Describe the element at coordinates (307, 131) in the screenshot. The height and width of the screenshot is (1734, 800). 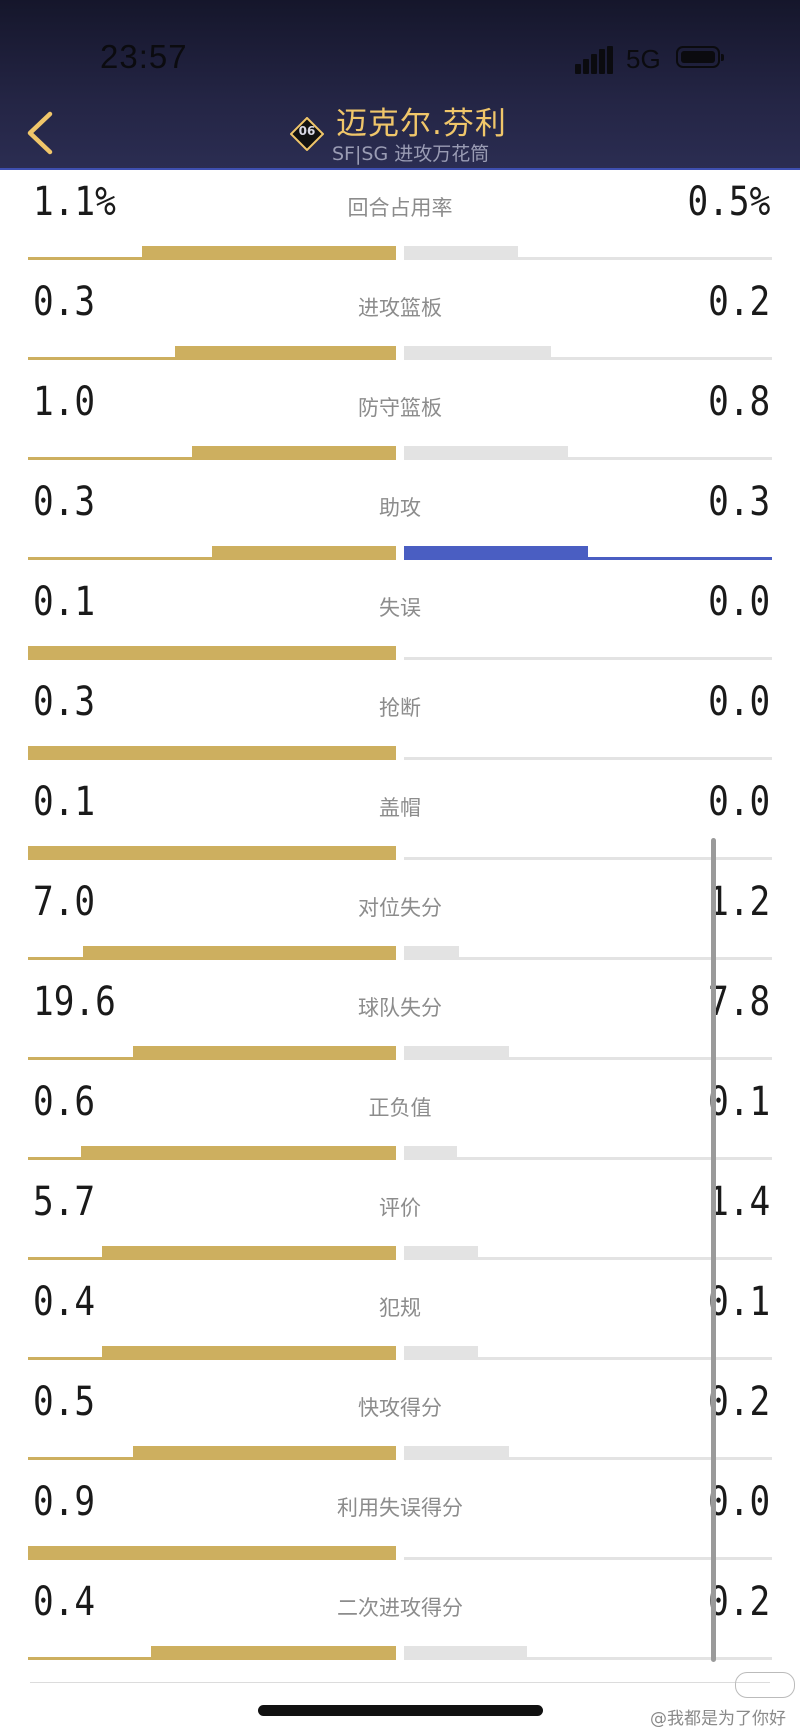
I see `jersey-number: 06` at that location.